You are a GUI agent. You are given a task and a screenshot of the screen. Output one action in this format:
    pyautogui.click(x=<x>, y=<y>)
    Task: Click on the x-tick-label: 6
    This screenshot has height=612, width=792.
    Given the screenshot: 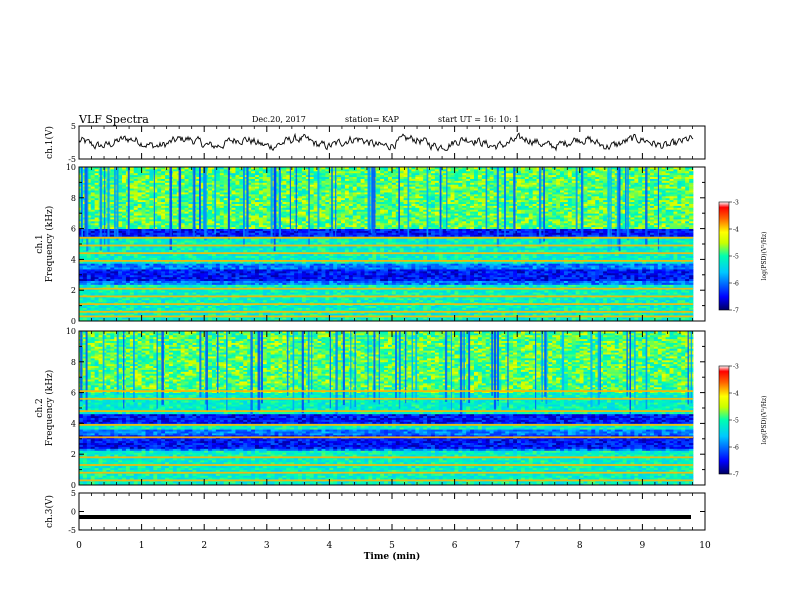 What is the action you would take?
    pyautogui.click(x=455, y=546)
    